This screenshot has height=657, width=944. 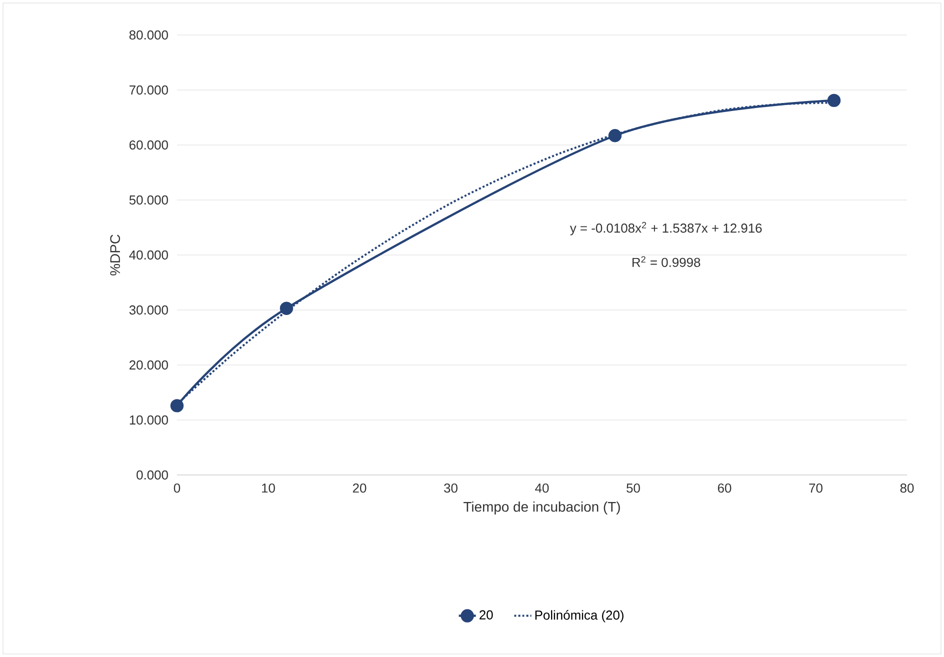 What do you see at coordinates (148, 255) in the screenshot?
I see `y-tick-label: 40.000` at bounding box center [148, 255].